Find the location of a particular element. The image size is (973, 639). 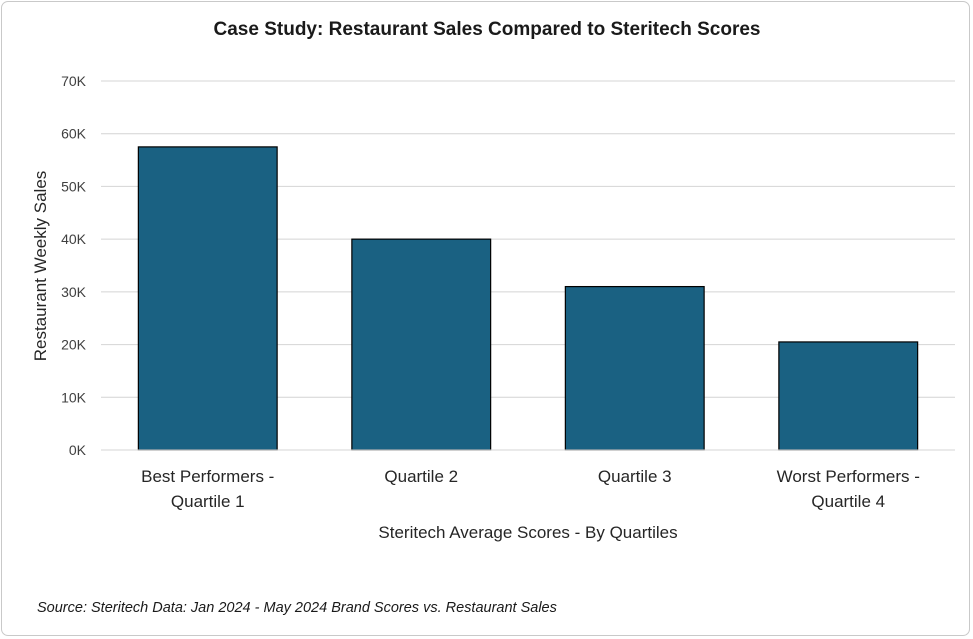

y-tick-label: 10K is located at coordinates (74, 397).